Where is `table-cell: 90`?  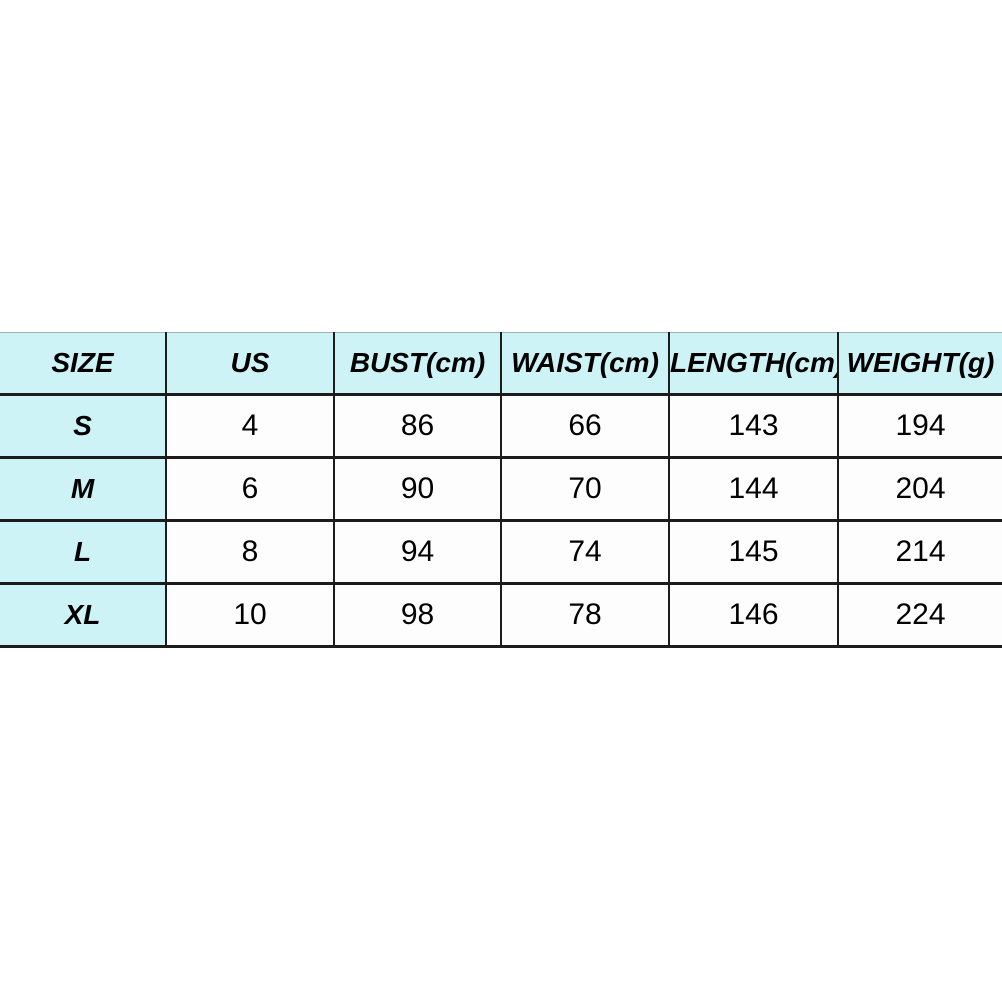
table-cell: 90 is located at coordinates (417, 489).